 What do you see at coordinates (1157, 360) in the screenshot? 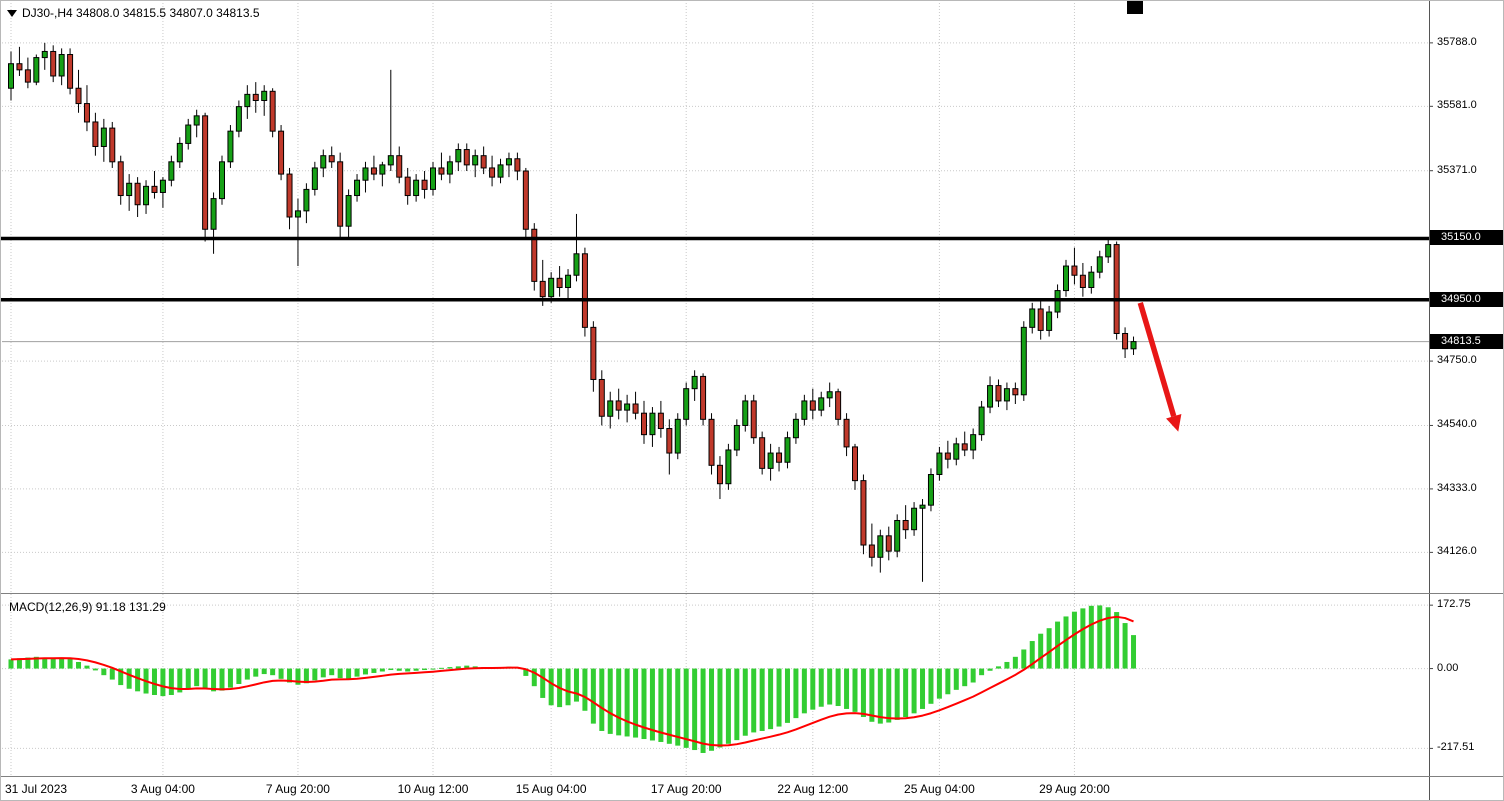
I see `trend-arrow-shaft` at bounding box center [1157, 360].